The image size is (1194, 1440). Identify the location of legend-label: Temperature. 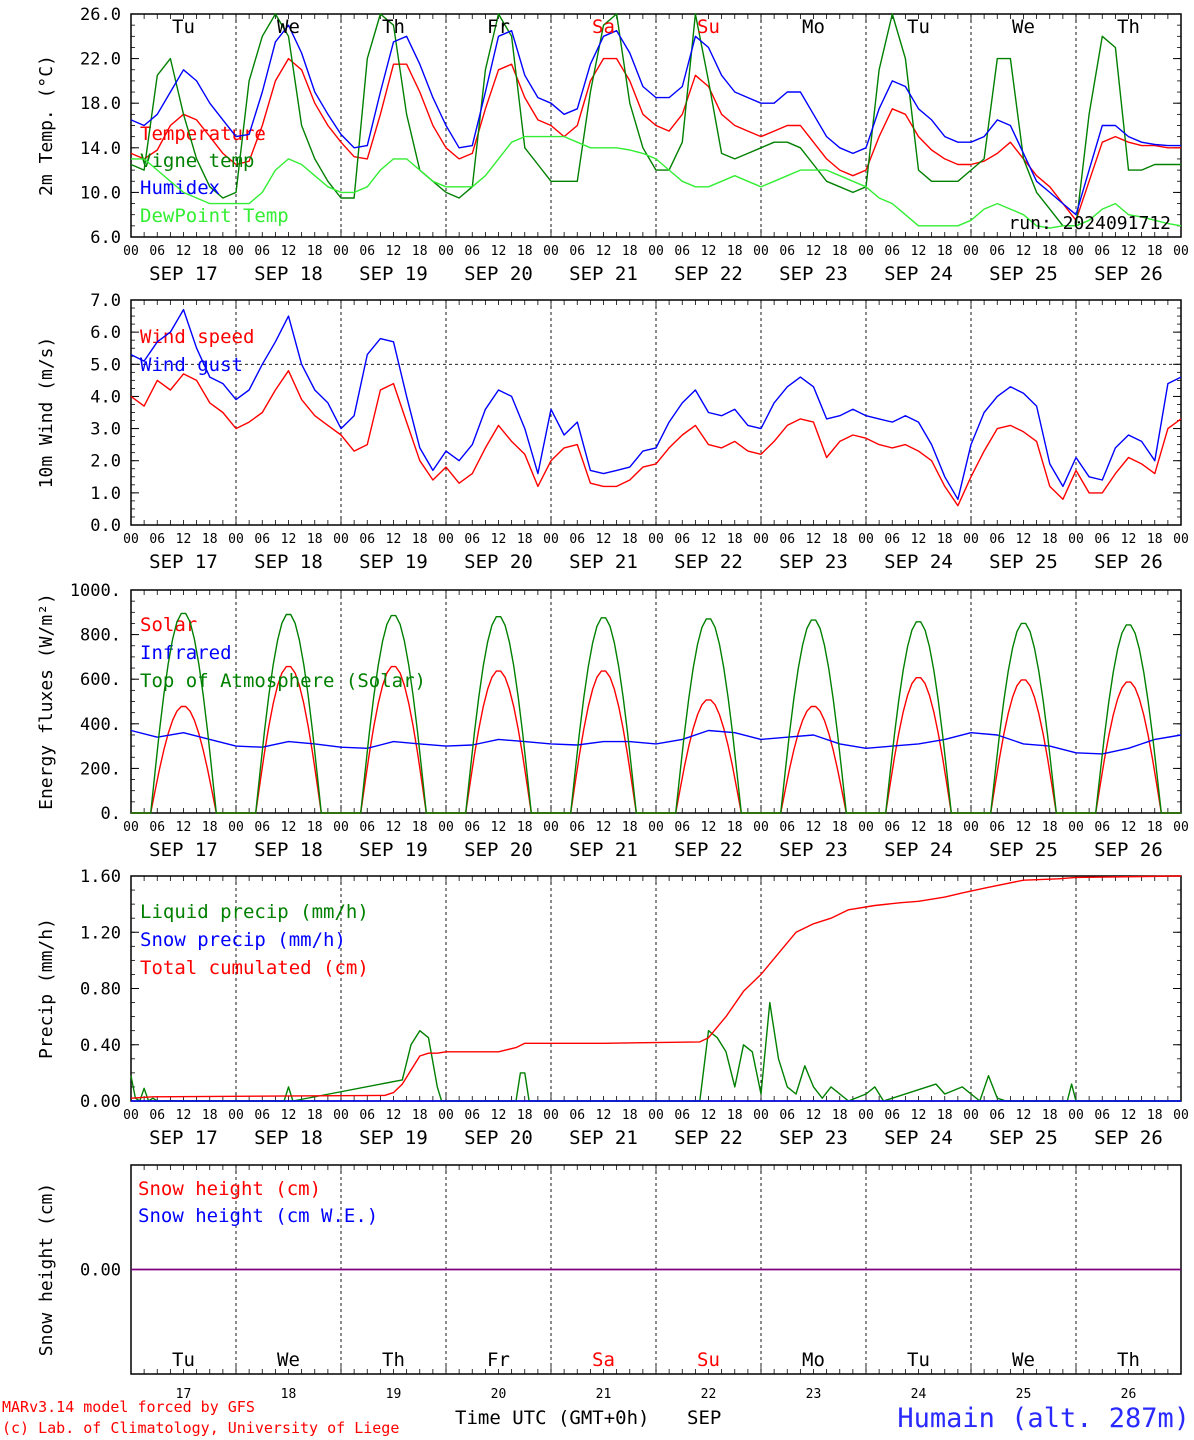
(203, 134).